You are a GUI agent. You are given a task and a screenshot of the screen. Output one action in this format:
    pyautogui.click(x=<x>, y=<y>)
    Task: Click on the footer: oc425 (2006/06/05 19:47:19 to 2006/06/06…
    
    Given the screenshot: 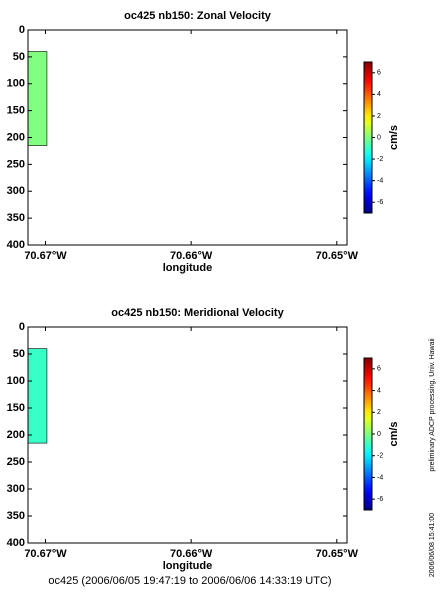 What is the action you would take?
    pyautogui.click(x=189, y=581)
    